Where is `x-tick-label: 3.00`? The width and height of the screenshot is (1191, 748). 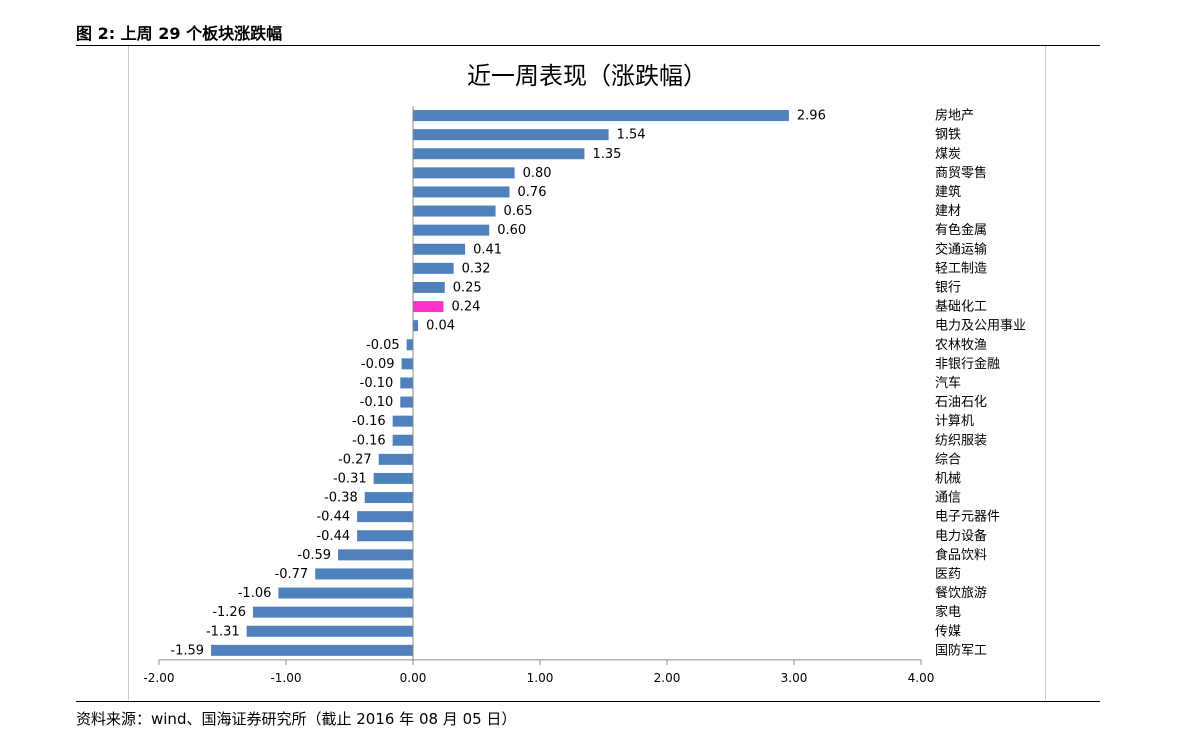
x-tick-label: 3.00 is located at coordinates (794, 678).